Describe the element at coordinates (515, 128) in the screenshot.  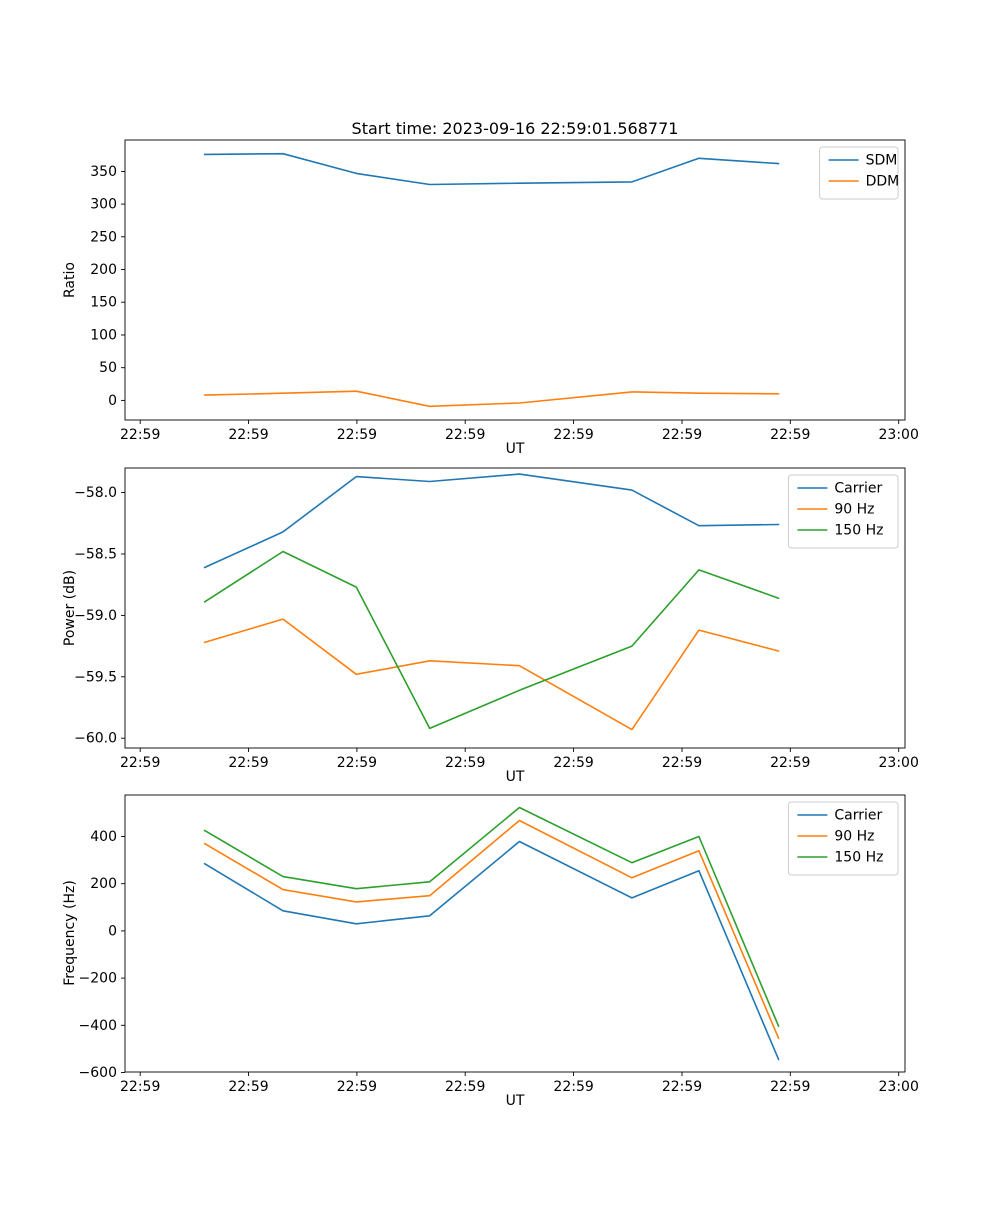
I see `figure-title: Start time: 2023-09-16 22:59:01.568771` at that location.